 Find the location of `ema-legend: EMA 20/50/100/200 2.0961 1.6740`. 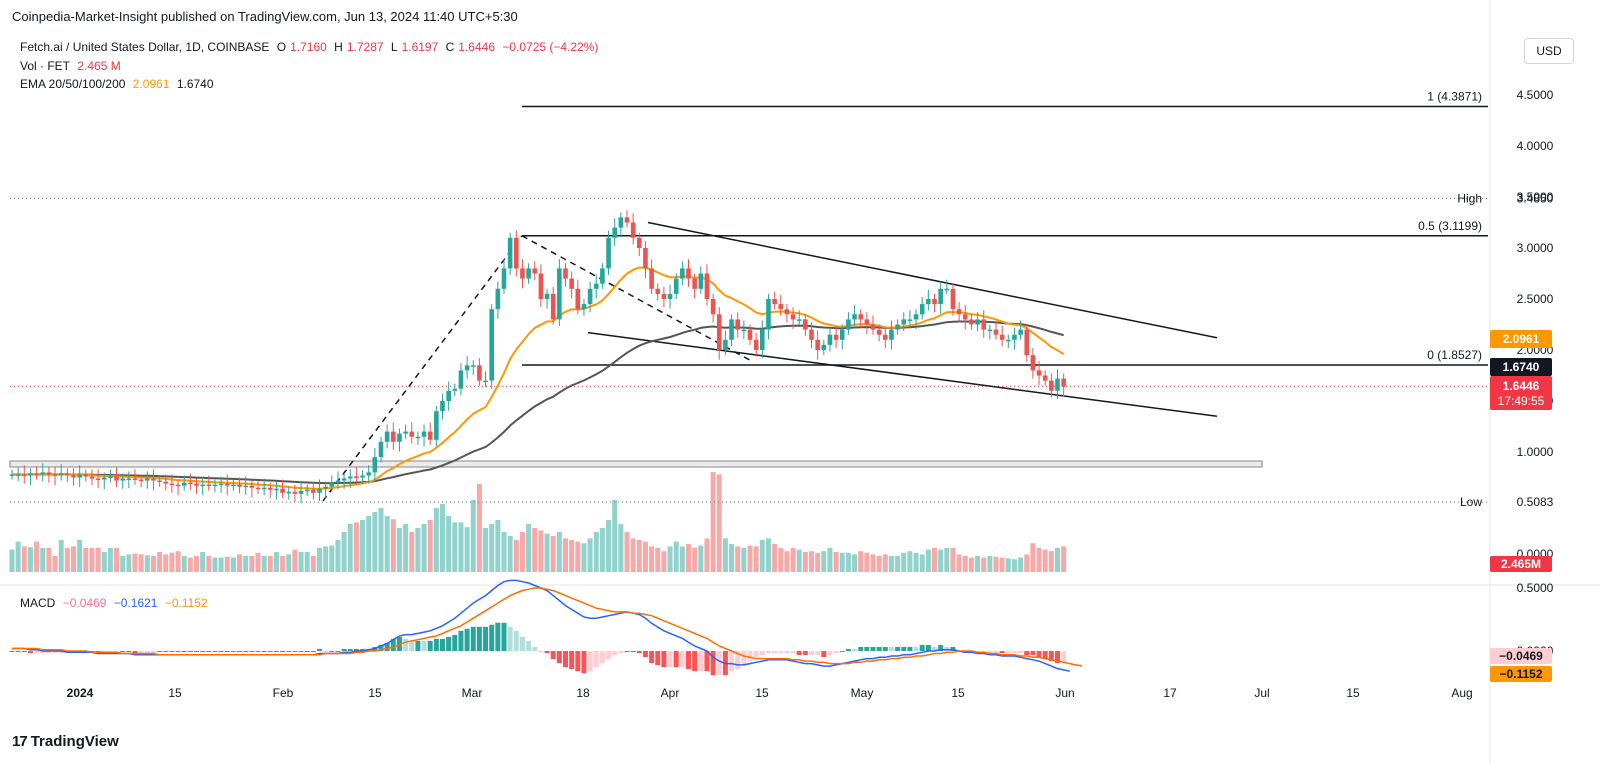

ema-legend: EMA 20/50/100/200 2.0961 1.6740 is located at coordinates (119, 84).